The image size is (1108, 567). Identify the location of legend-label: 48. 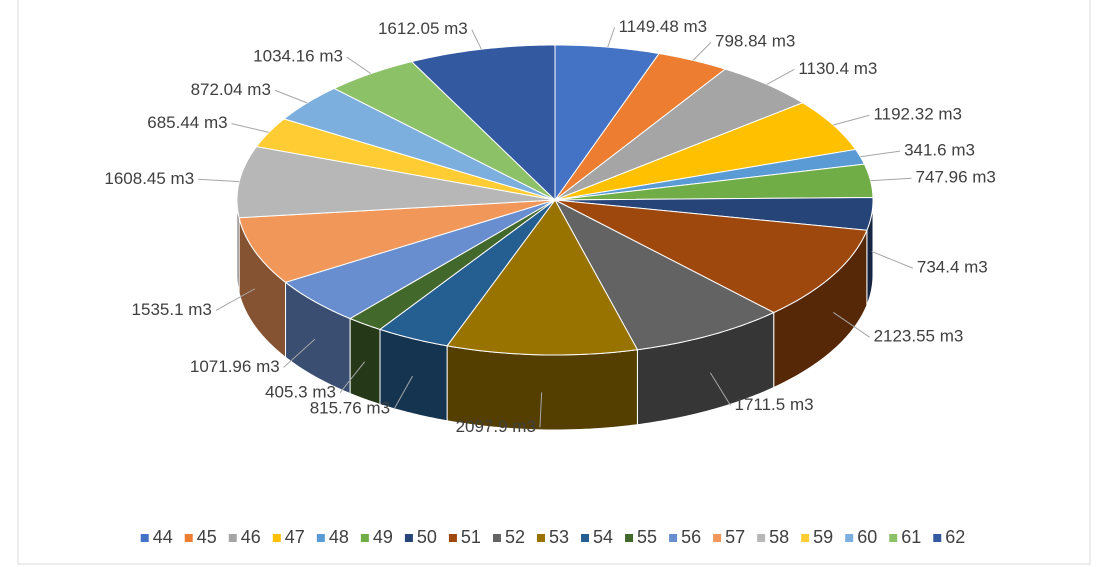
(339, 537).